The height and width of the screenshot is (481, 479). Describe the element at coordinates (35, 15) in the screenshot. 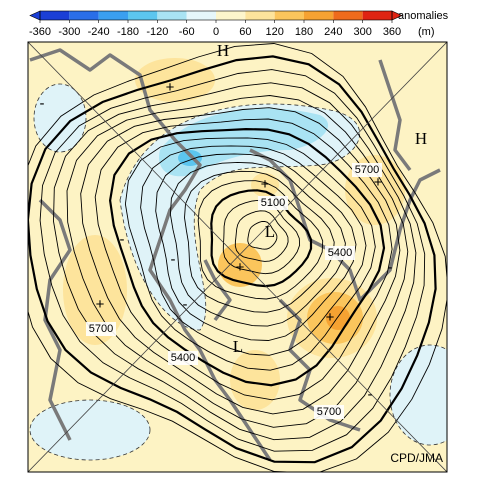

I see `colorbar-extension` at that location.